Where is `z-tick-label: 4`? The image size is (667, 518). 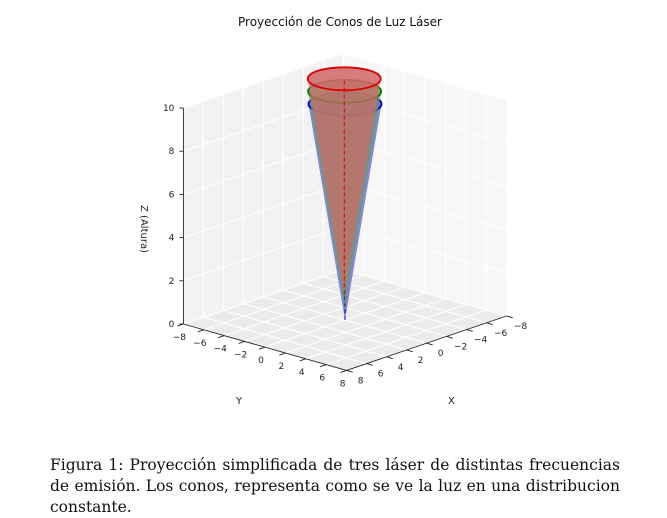
z-tick-label: 4 is located at coordinates (172, 239).